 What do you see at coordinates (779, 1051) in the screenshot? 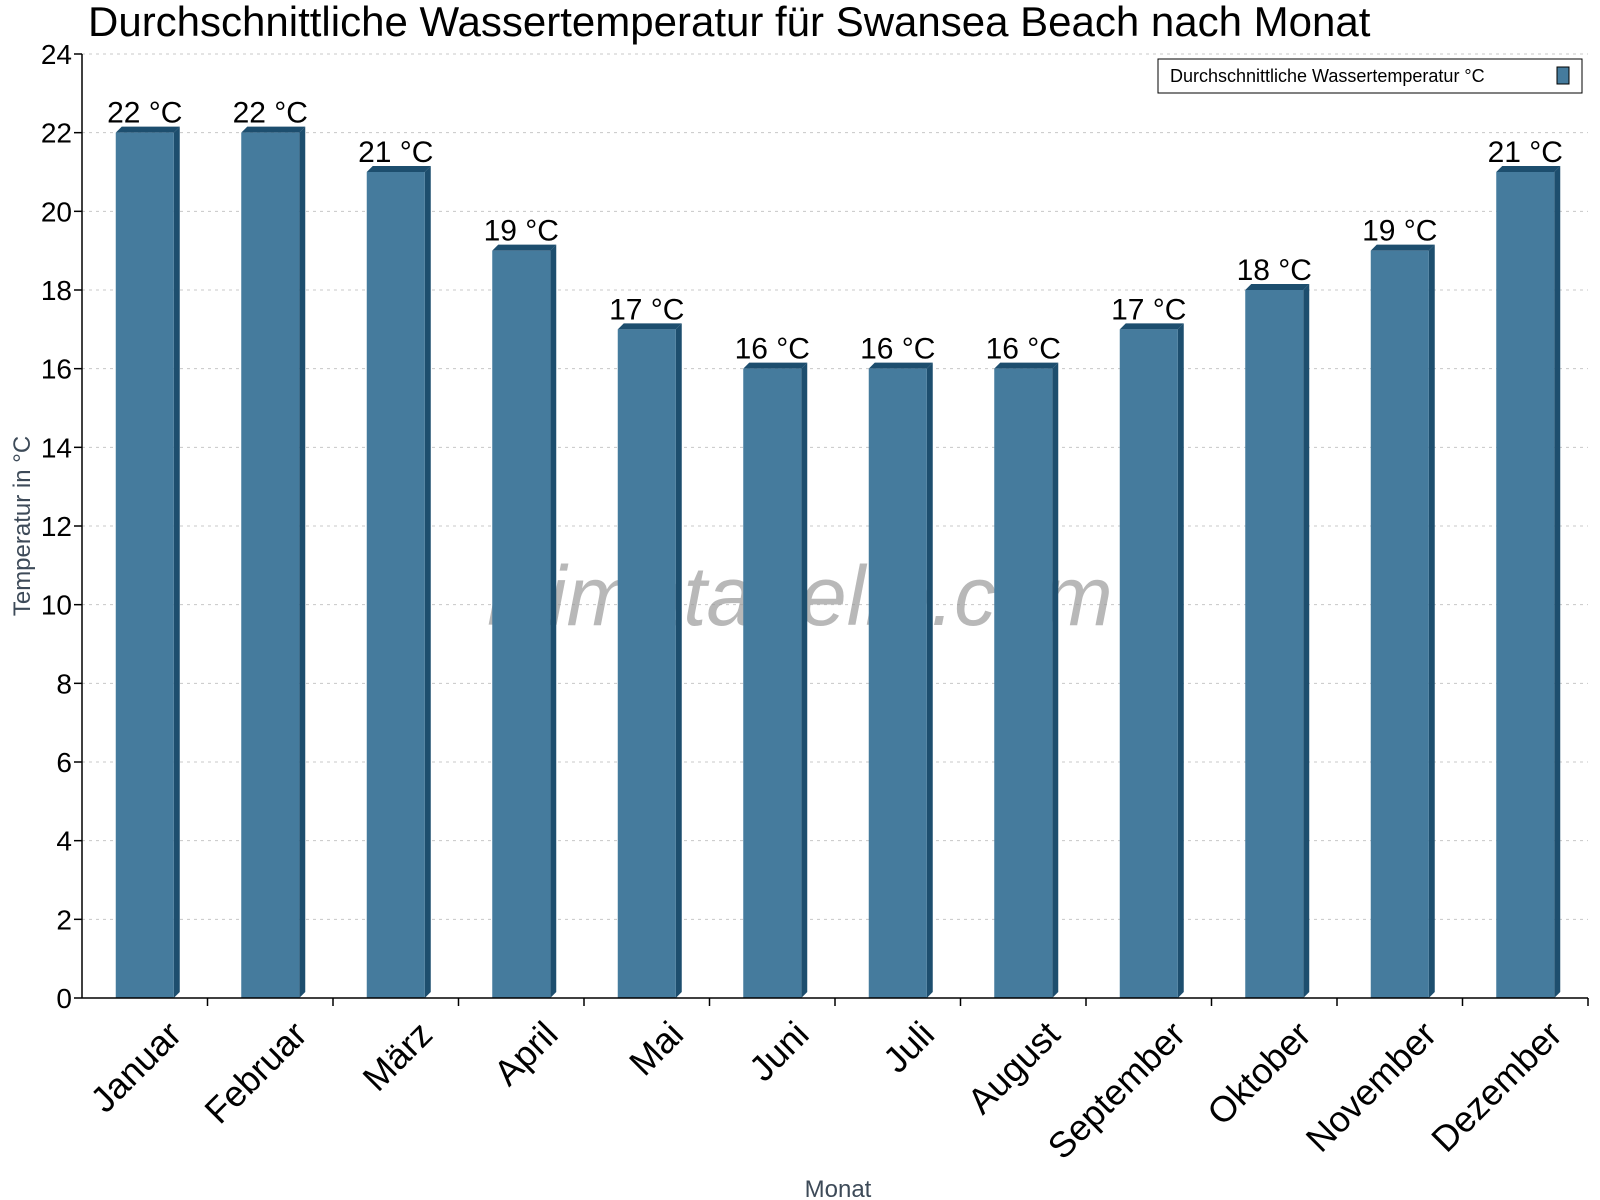
I see `x-tick-label: Juni` at bounding box center [779, 1051].